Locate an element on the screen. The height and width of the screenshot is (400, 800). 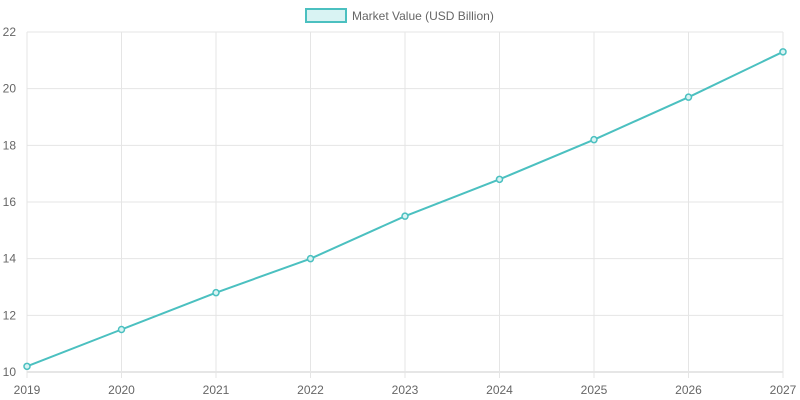
y-tick-label: 10 is located at coordinates (10, 372).